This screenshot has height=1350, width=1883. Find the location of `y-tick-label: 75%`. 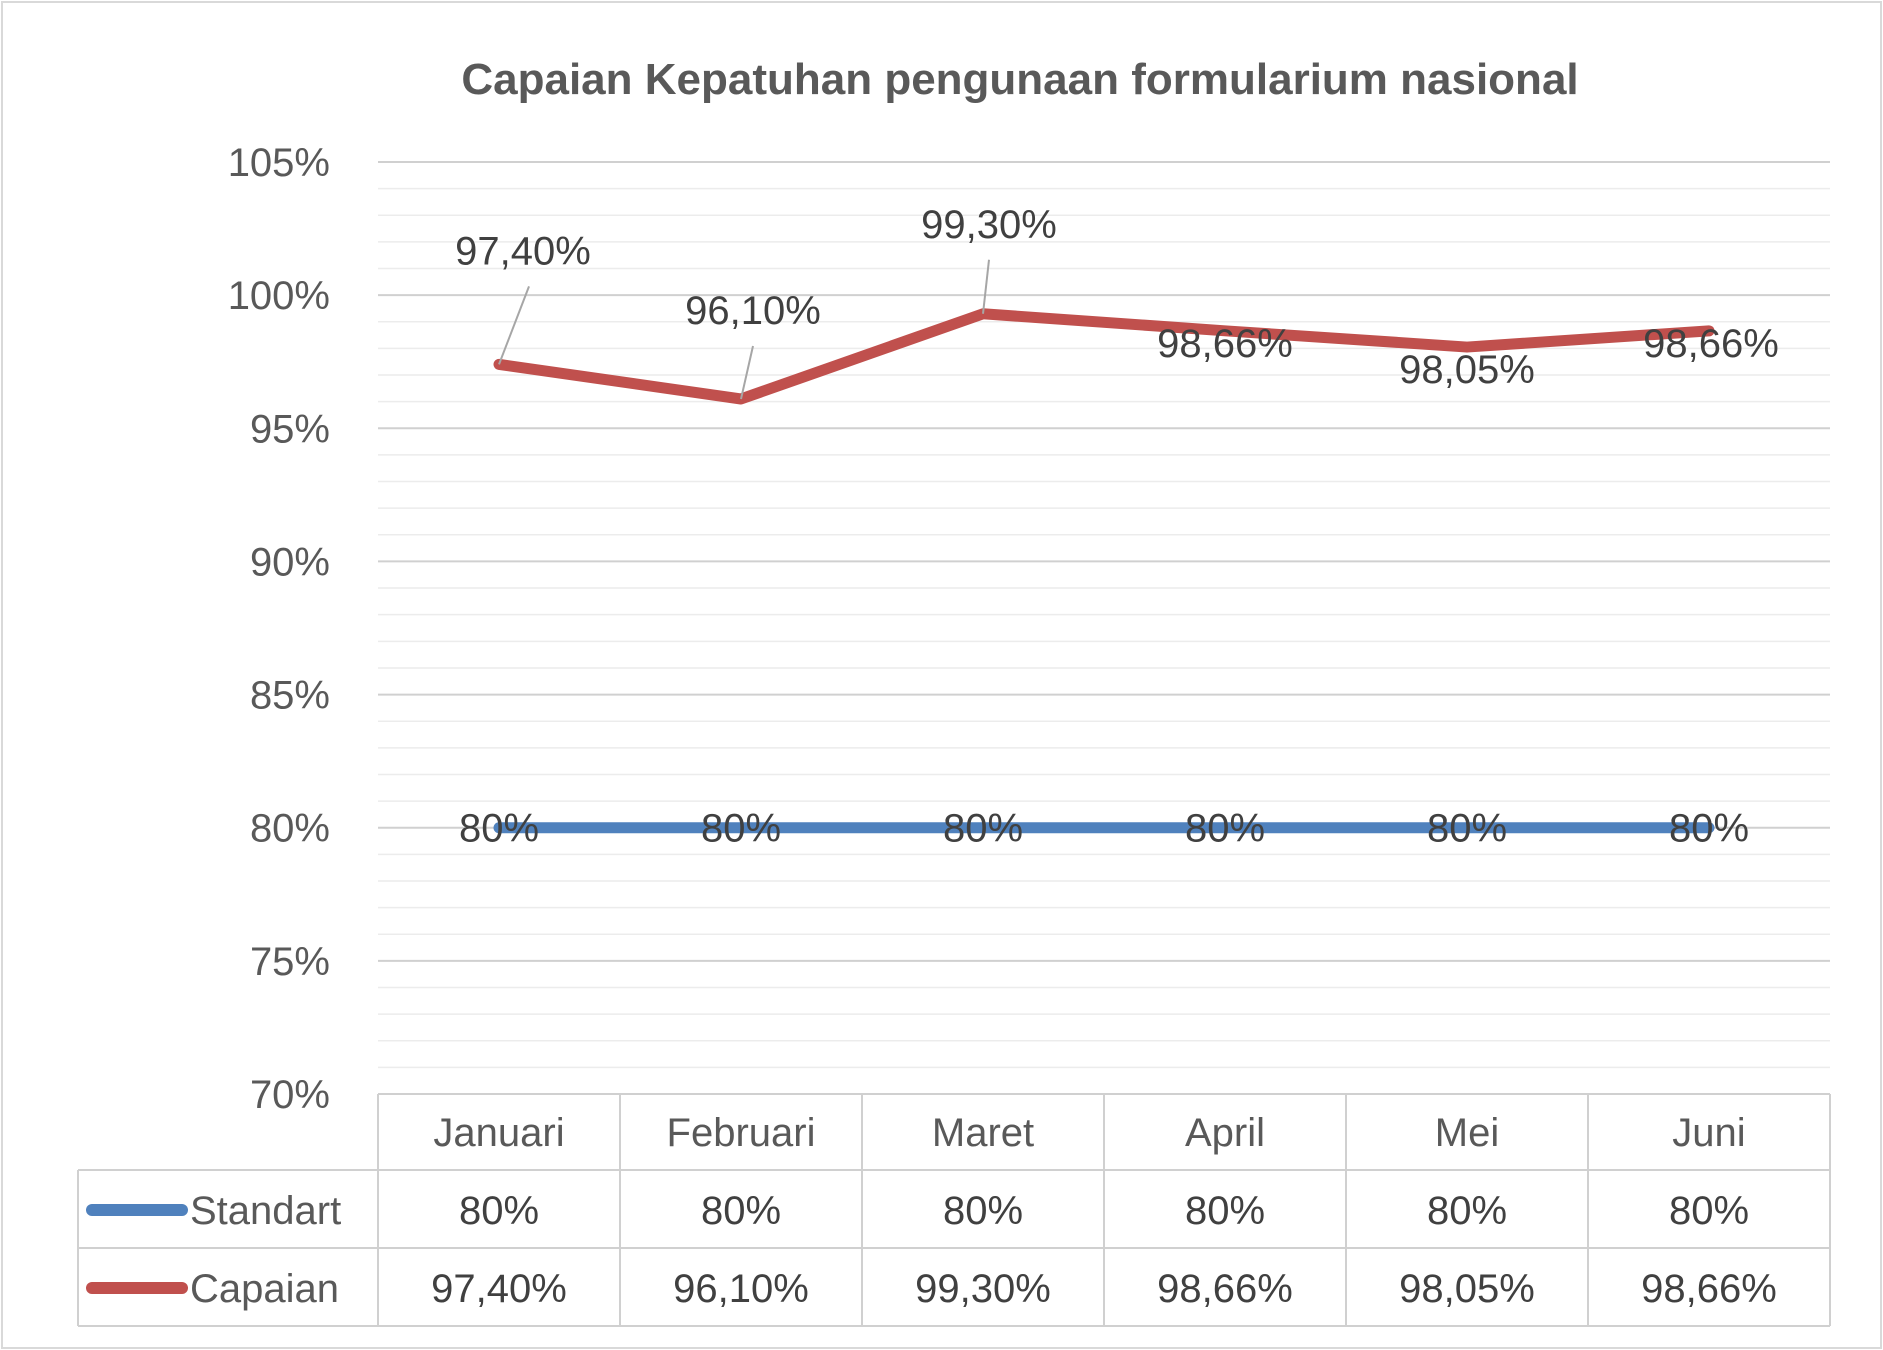

y-tick-label: 75% is located at coordinates (290, 962).